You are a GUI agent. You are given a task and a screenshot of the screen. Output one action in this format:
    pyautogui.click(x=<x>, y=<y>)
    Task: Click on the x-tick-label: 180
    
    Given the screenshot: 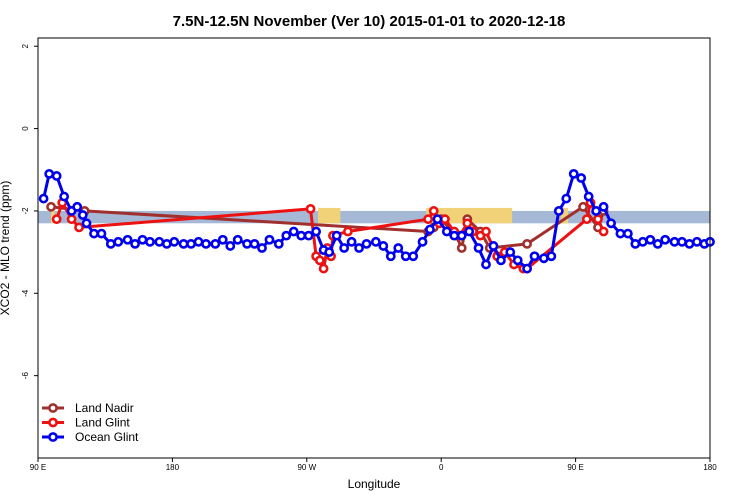 What is the action you would take?
    pyautogui.click(x=173, y=467)
    